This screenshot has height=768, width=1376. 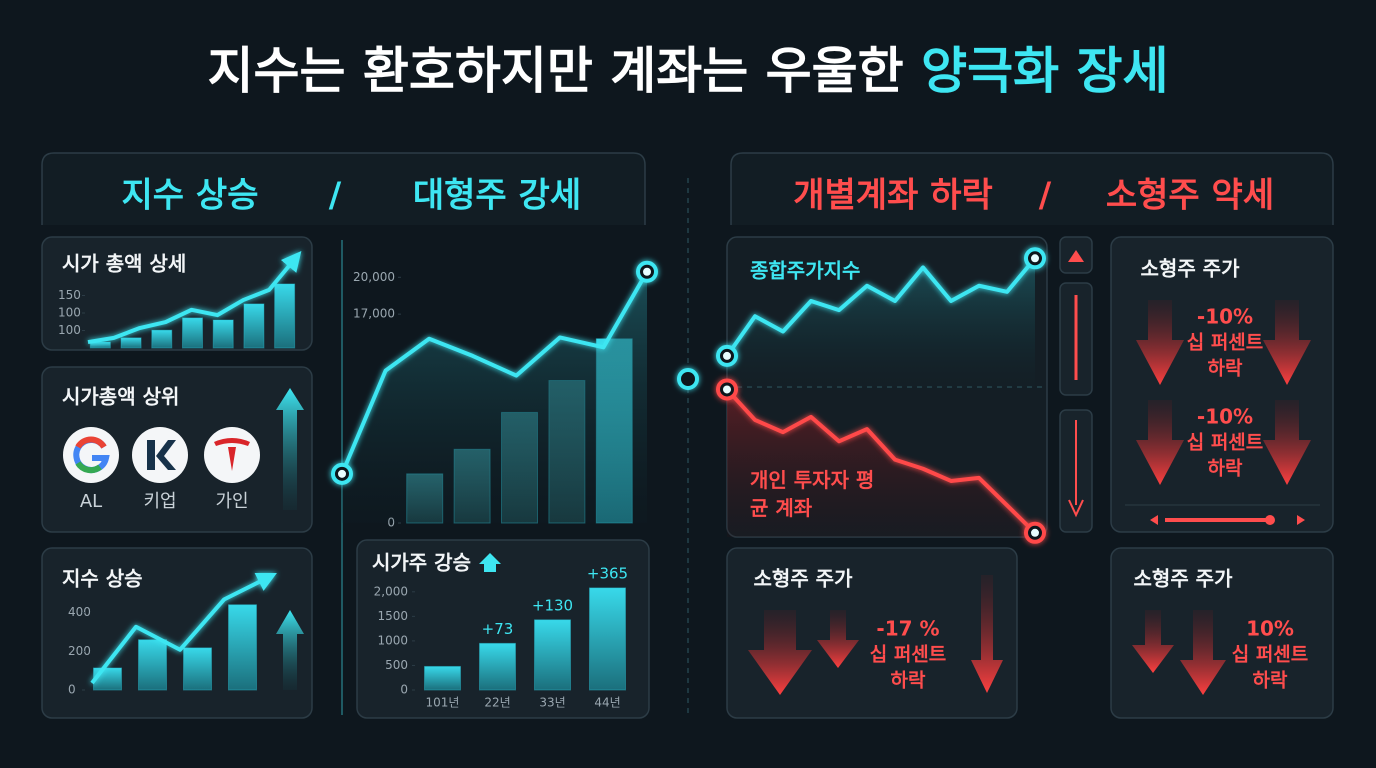 What do you see at coordinates (79, 651) in the screenshot?
I see `y-tick-label: 200` at bounding box center [79, 651].